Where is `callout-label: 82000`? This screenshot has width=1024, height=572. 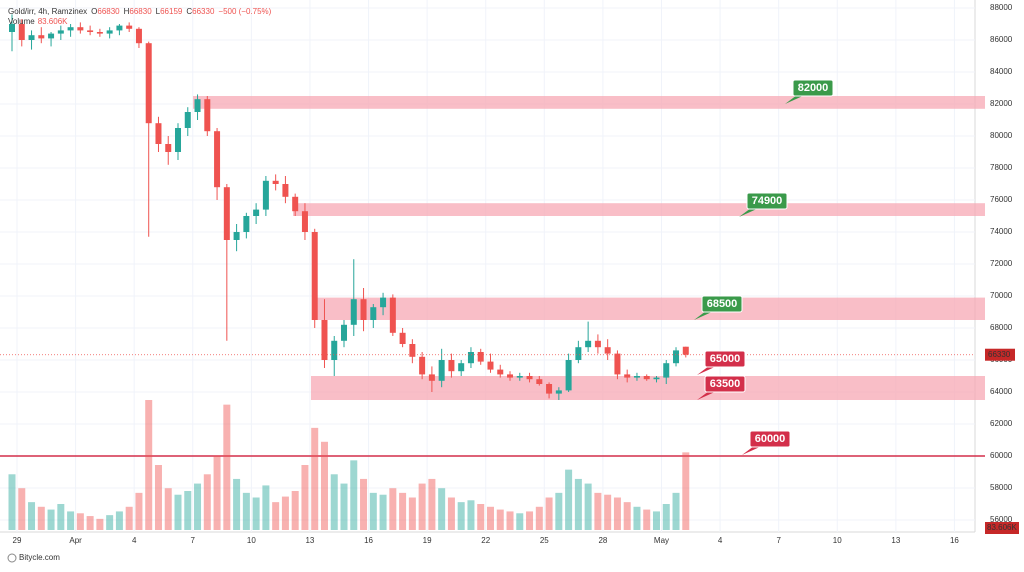 callout-label: 82000 is located at coordinates (813, 88).